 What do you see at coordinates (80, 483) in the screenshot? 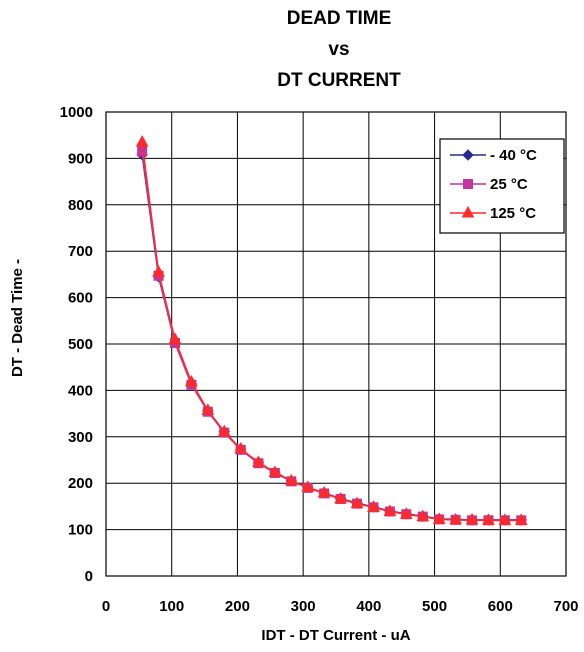
I see `y-tick-label: 200` at bounding box center [80, 483].